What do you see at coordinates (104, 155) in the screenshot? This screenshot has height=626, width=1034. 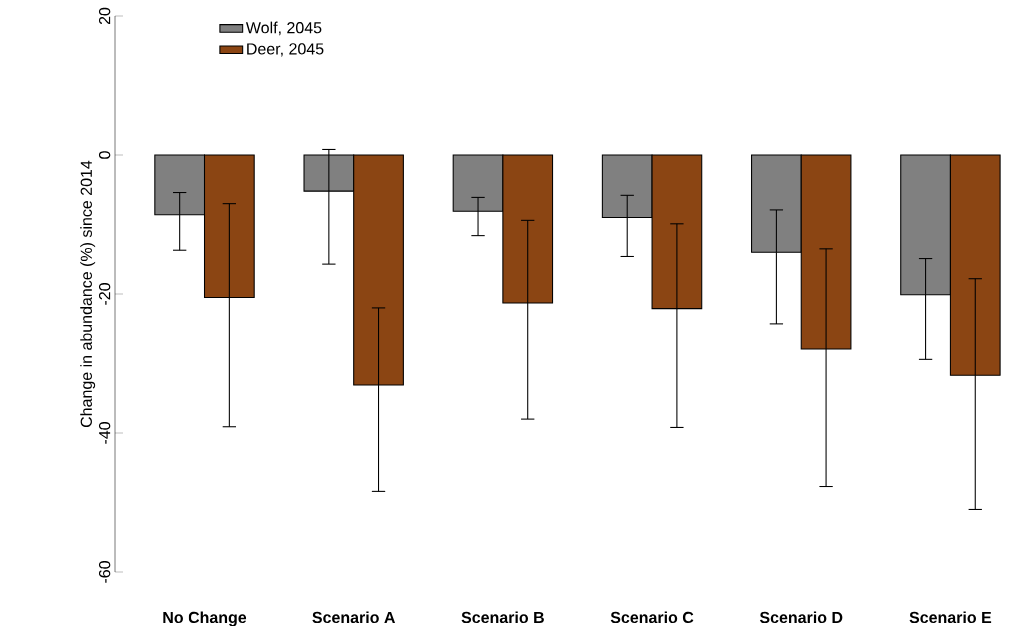 I see `y-tick-label: 0` at bounding box center [104, 155].